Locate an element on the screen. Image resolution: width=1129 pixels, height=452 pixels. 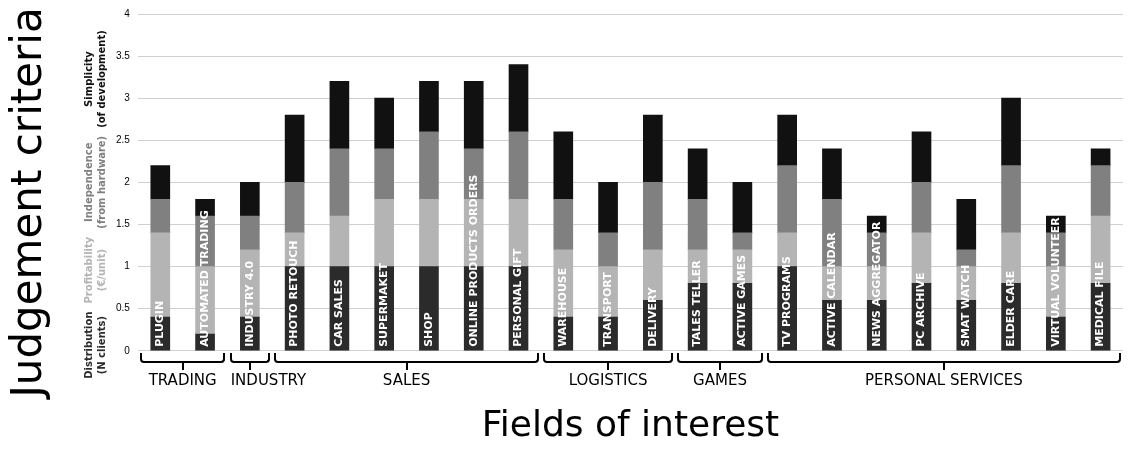
x-tick-label: ACTIVE GAMES is located at coordinates (742, 300).